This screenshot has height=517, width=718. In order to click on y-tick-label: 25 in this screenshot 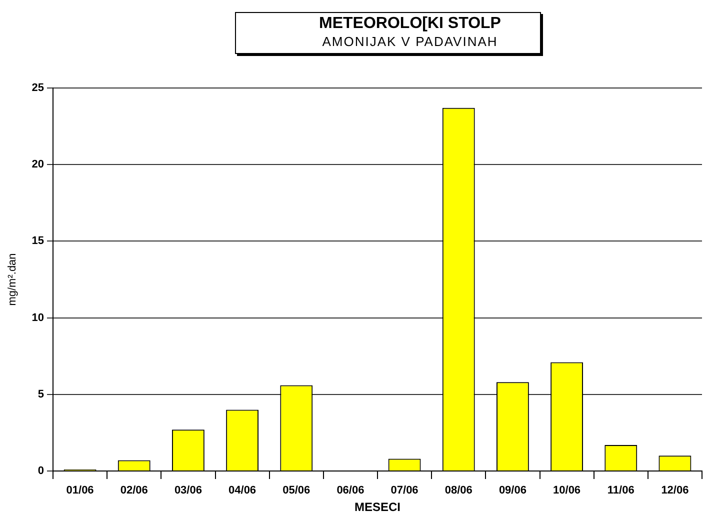, I will do `click(38, 88)`.